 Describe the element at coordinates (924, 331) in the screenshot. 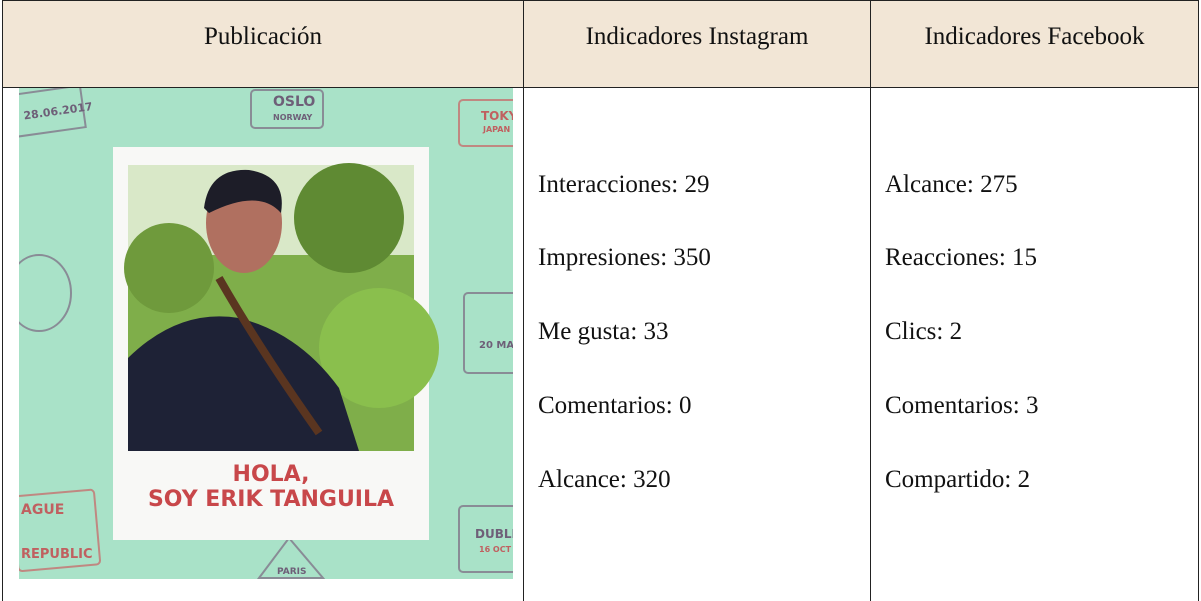

I see `indicator: Clics: 2` at that location.